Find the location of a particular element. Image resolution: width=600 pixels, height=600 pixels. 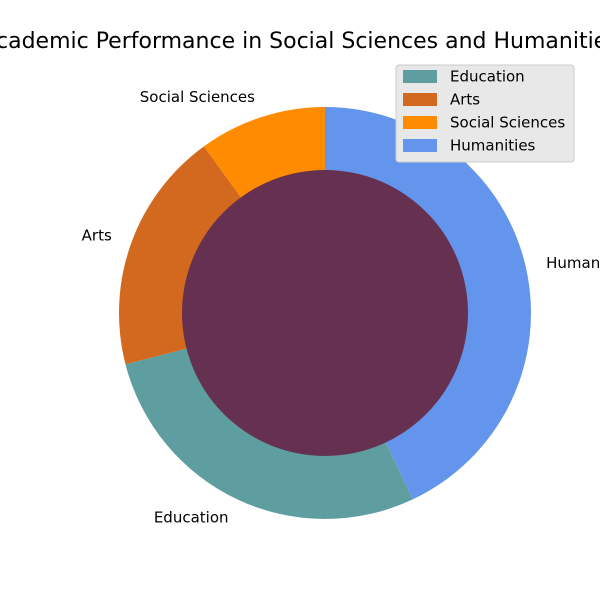

legend: Education Arts Social Sciences Humanities is located at coordinates (485, 113).